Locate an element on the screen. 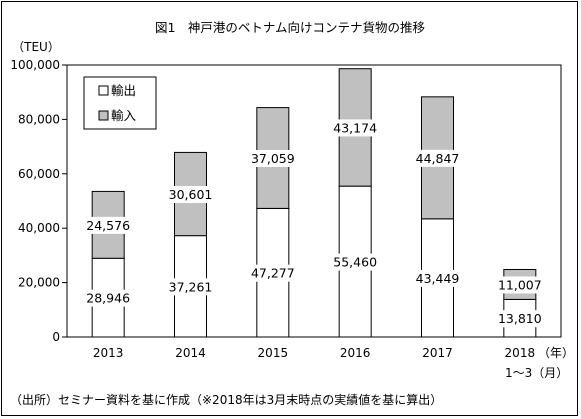 This screenshot has height=419, width=581. x-tick-label: 2016 is located at coordinates (355, 353).